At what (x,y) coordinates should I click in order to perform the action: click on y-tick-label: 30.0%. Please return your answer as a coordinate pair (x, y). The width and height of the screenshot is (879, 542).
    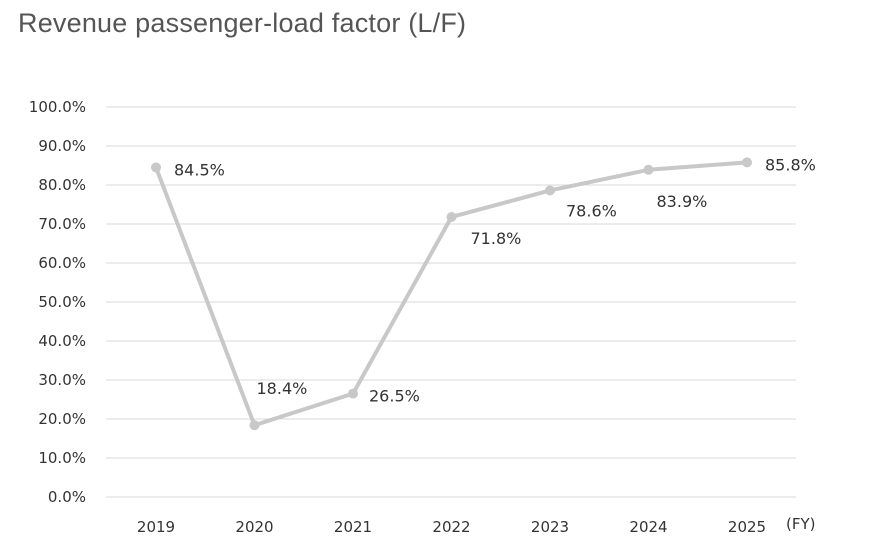
    Looking at the image, I should click on (62, 380).